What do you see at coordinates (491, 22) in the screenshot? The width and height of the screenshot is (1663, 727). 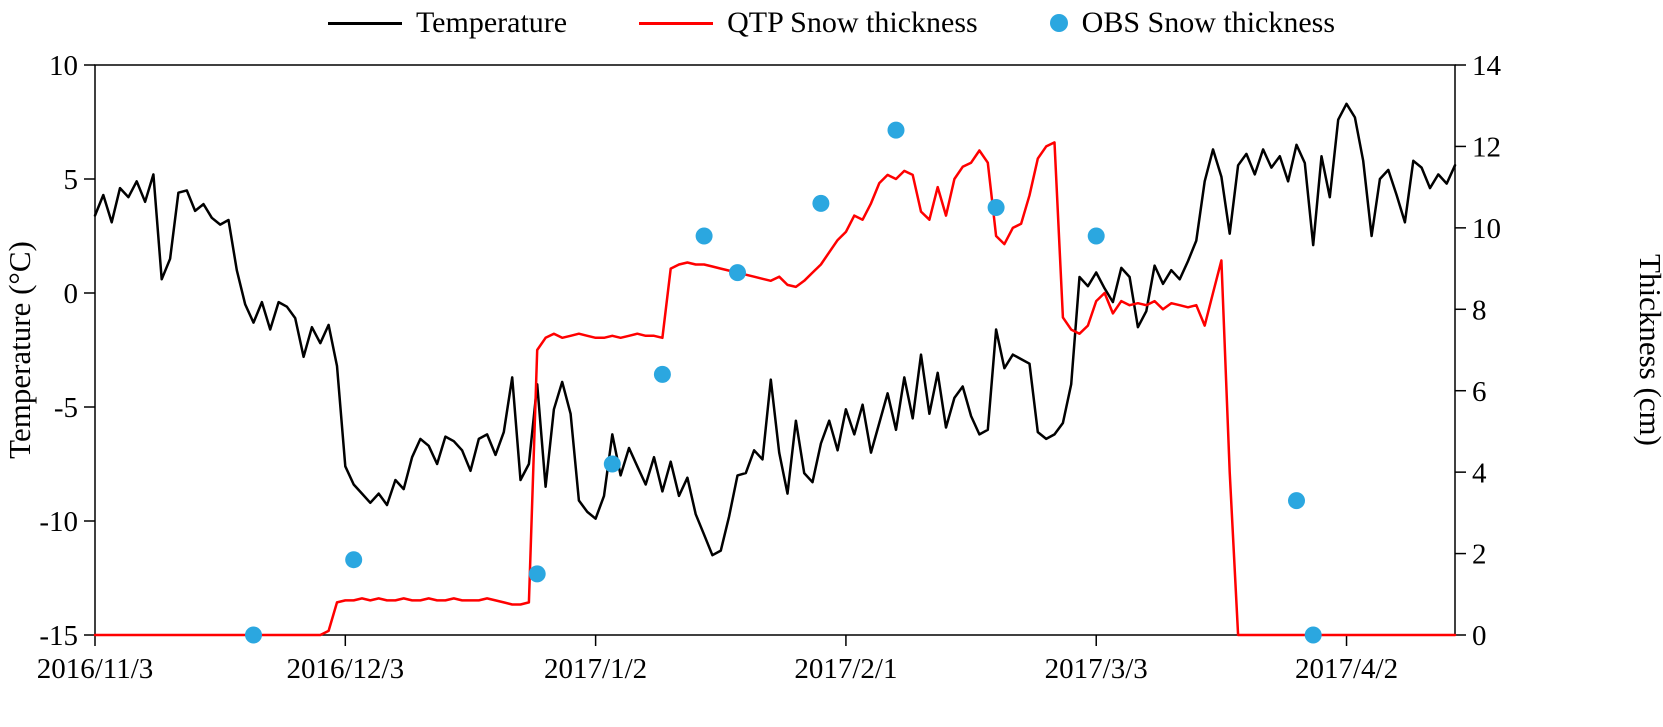 I see `legend-label-temperature: Temperature` at bounding box center [491, 22].